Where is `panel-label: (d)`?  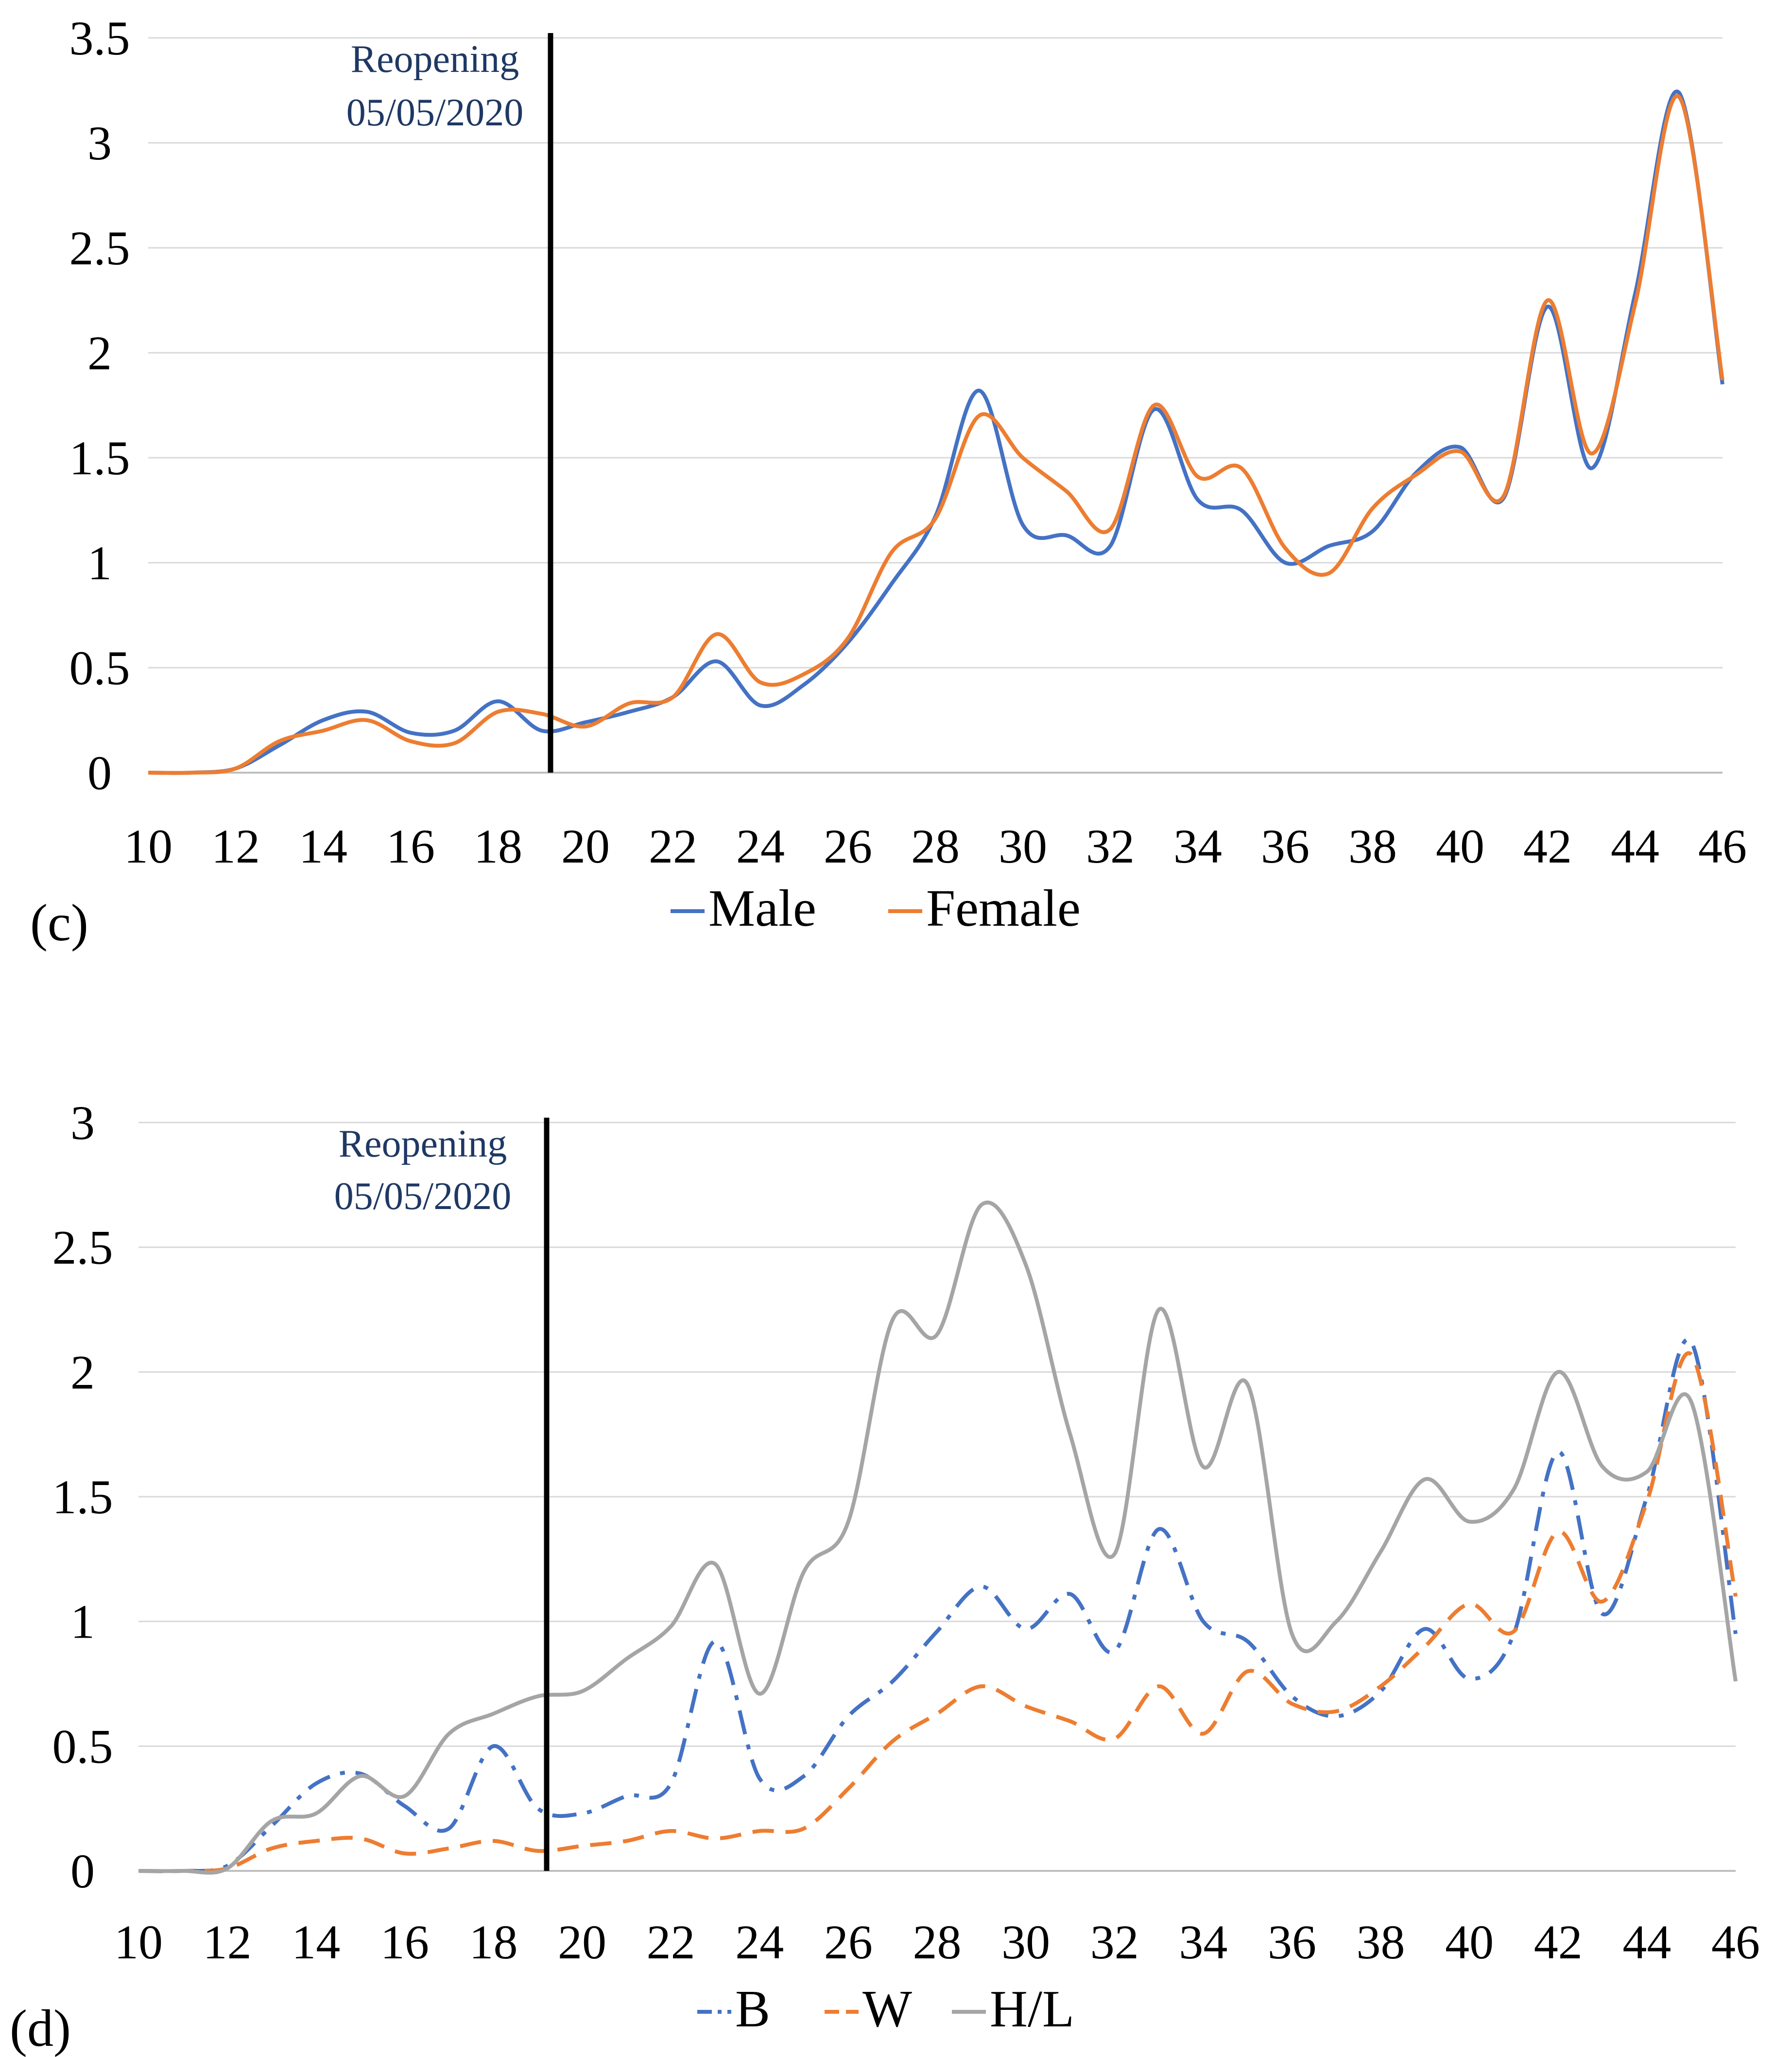 panel-label: (d) is located at coordinates (40, 2028).